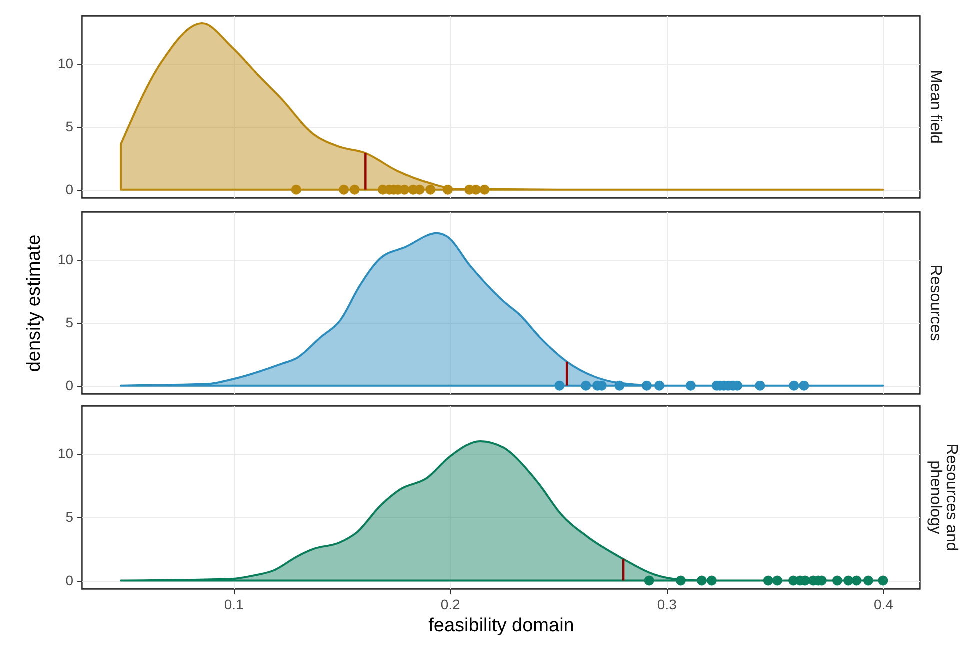  Describe the element at coordinates (667, 604) in the screenshot. I see `x-tick-label: 0.3` at that location.